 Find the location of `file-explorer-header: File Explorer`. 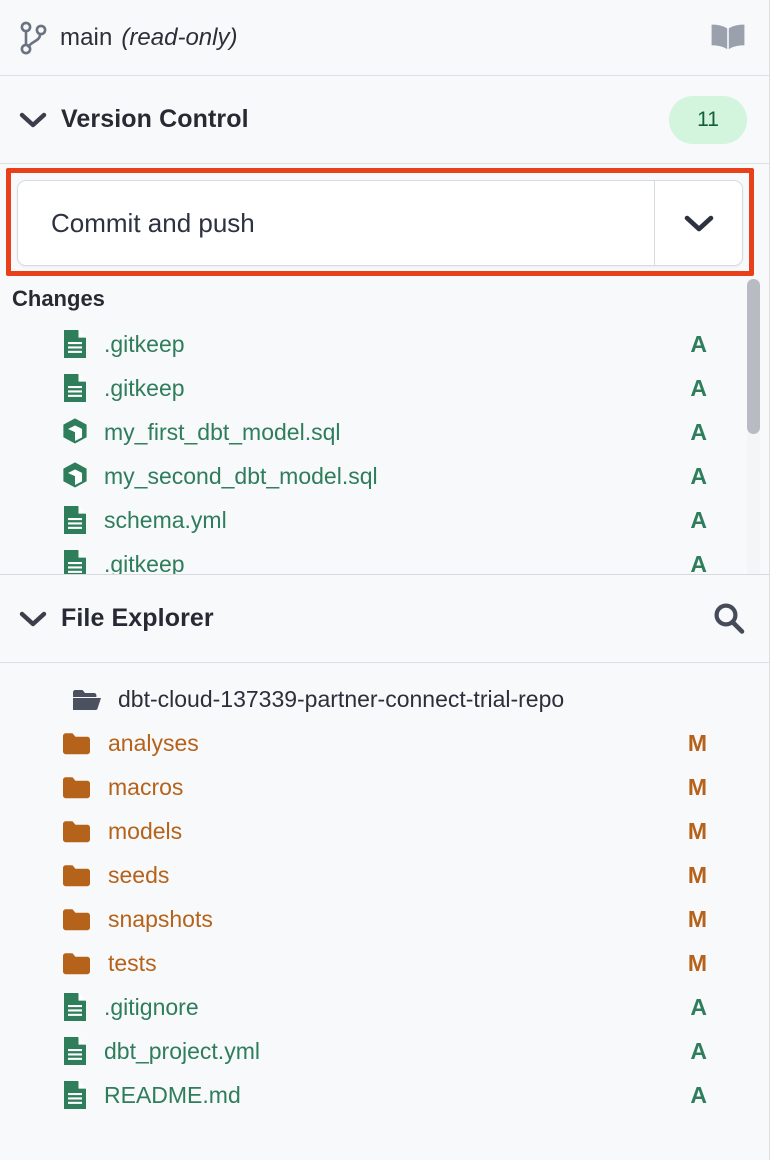

file-explorer-header: File Explorer is located at coordinates (384, 619).